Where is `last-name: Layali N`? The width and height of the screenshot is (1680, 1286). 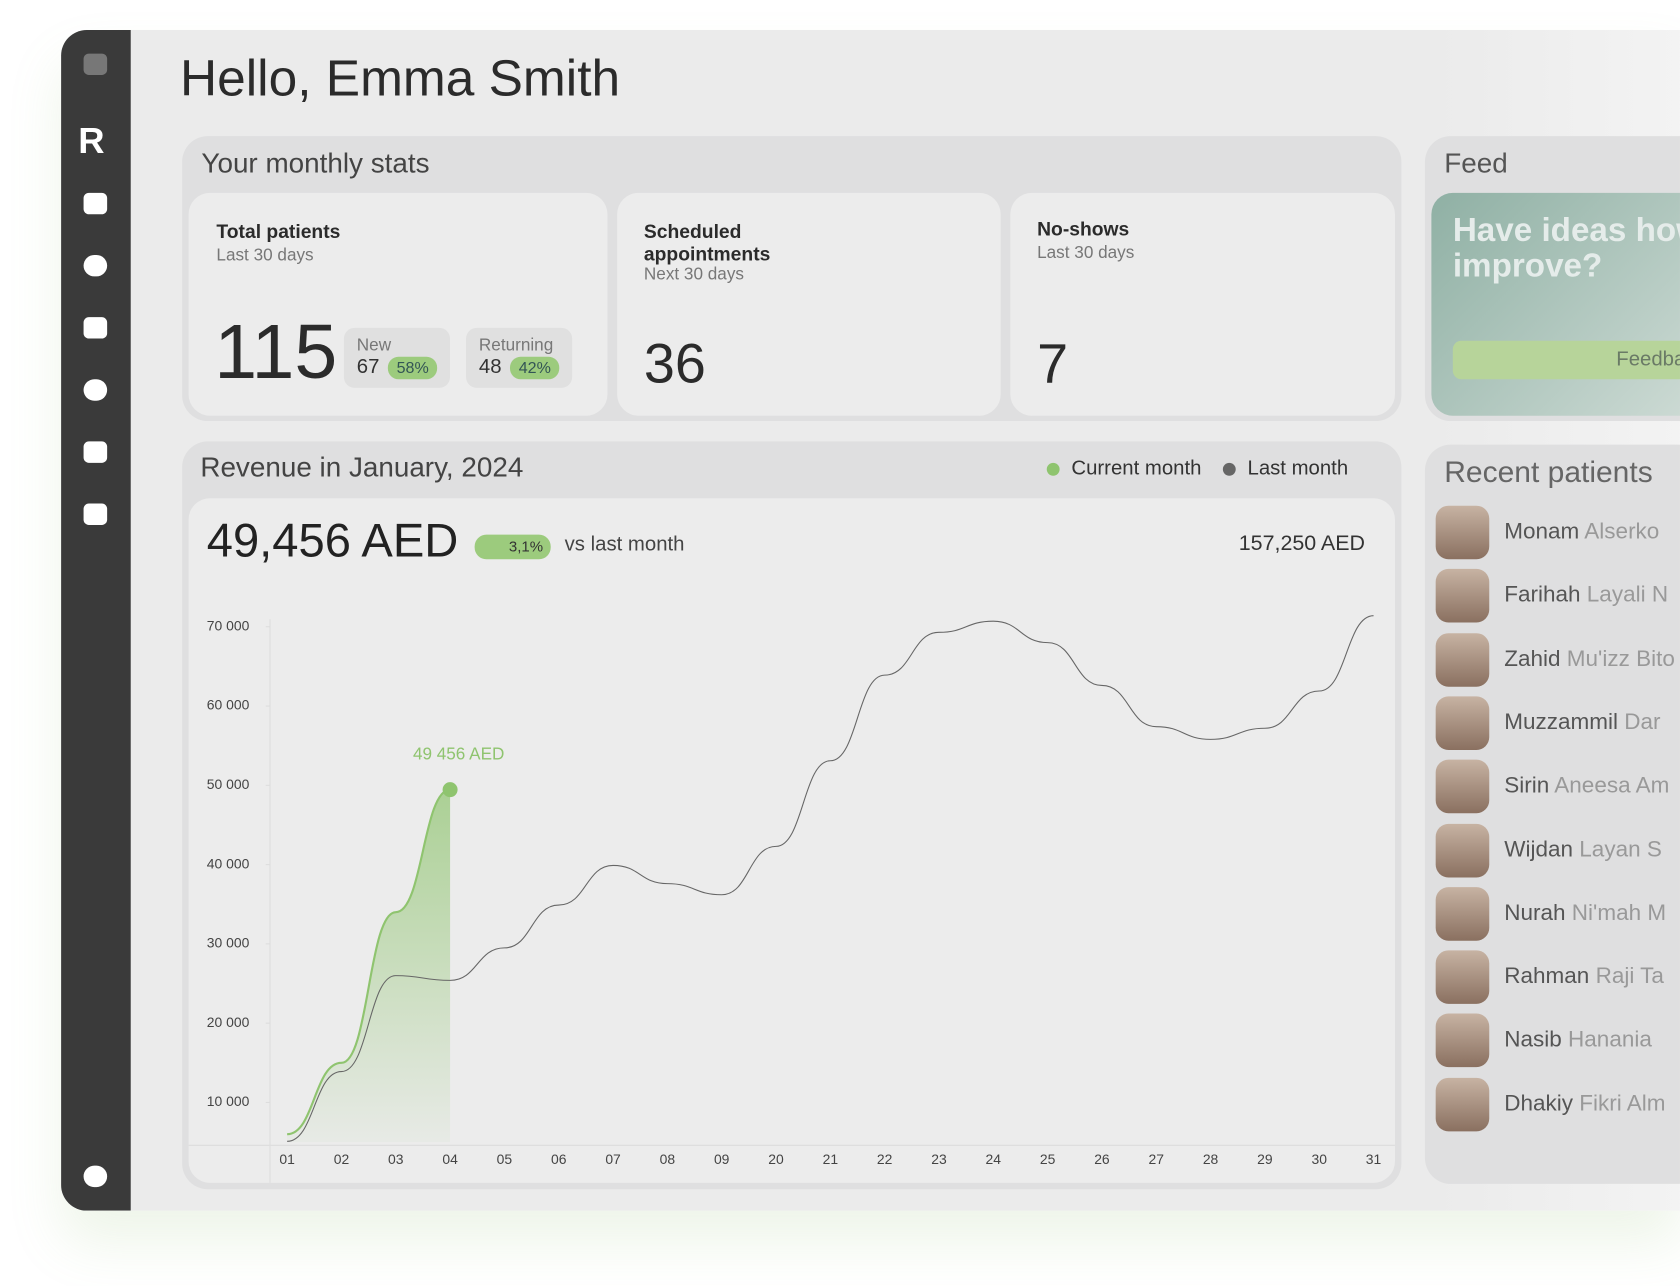
last-name: Layali N is located at coordinates (1627, 595).